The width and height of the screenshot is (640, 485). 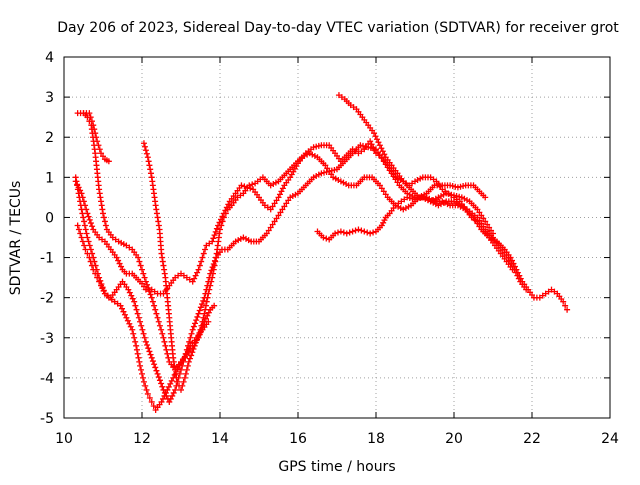 I want to click on x-tick-label: 22, so click(x=532, y=439).